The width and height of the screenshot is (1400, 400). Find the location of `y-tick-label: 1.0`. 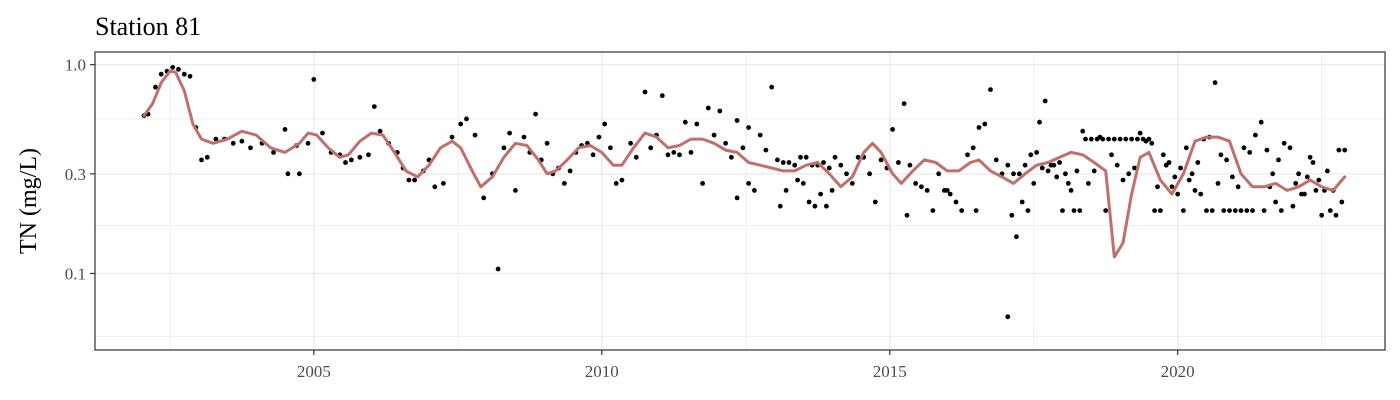

y-tick-label: 1.0 is located at coordinates (75, 65).